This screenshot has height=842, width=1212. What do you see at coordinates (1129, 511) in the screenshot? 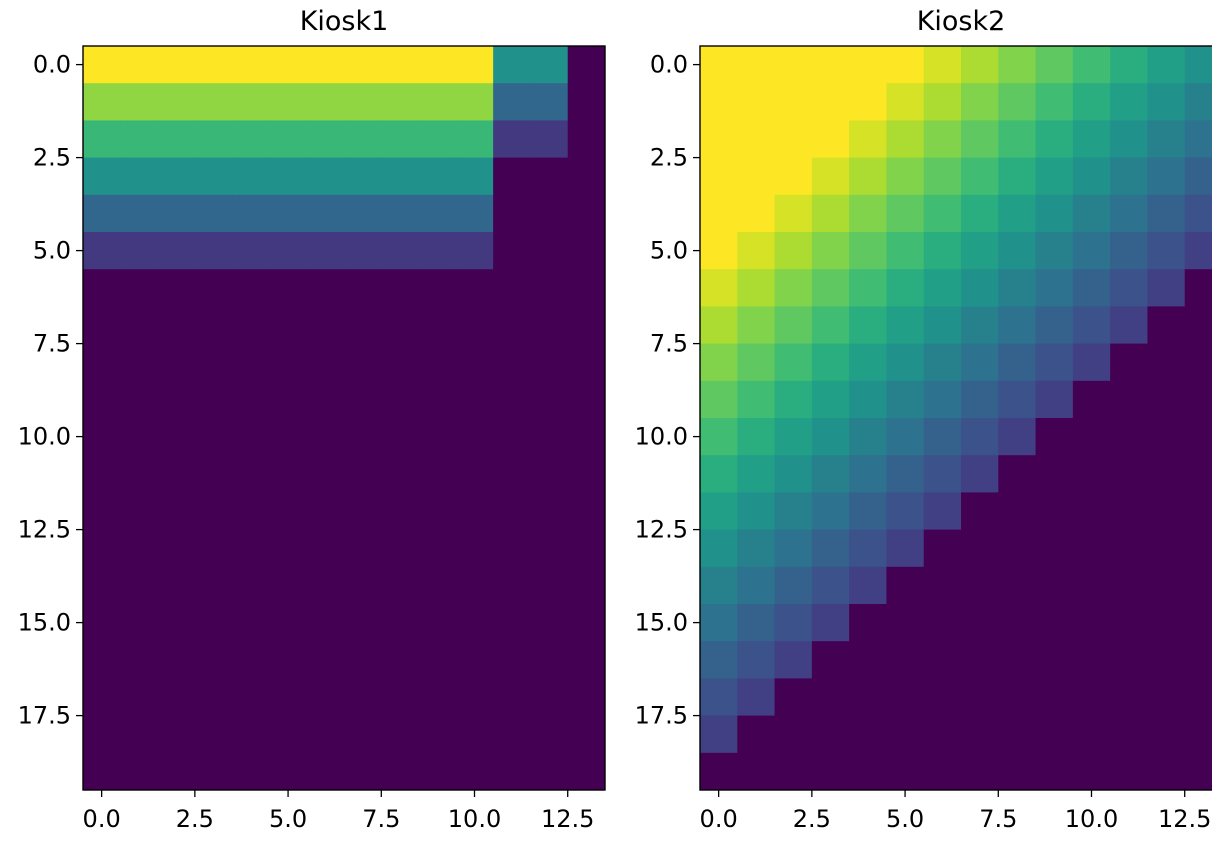
I see `heatmap-cell-r12-c11` at bounding box center [1129, 511].